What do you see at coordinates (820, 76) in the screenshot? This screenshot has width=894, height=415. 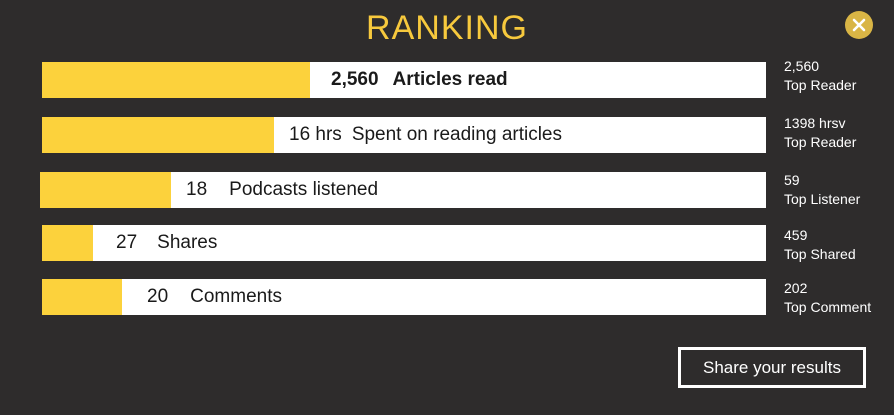 I see `top-stat-articles: 2,560 Top Reader` at bounding box center [820, 76].